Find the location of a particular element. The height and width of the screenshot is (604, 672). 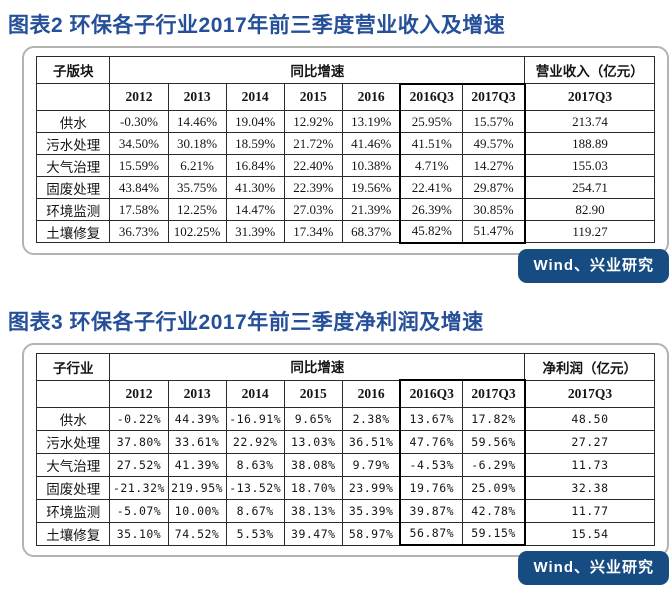

value-cell: 27.27 is located at coordinates (589, 441).